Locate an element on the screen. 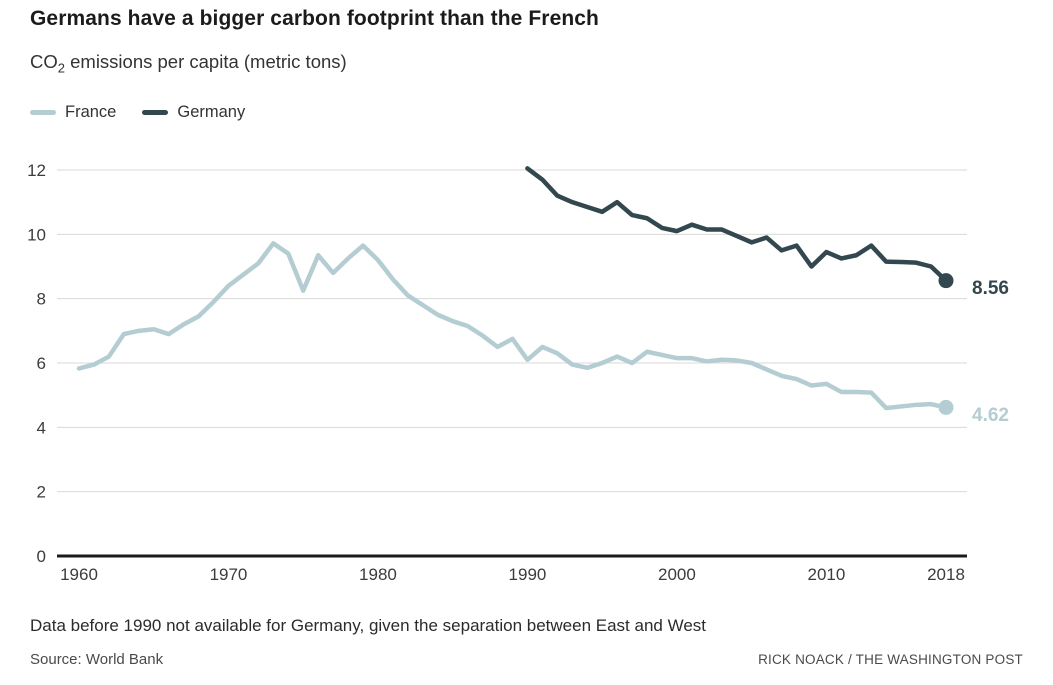 The image size is (1053, 685). y-tick-label: 0 is located at coordinates (41, 556).